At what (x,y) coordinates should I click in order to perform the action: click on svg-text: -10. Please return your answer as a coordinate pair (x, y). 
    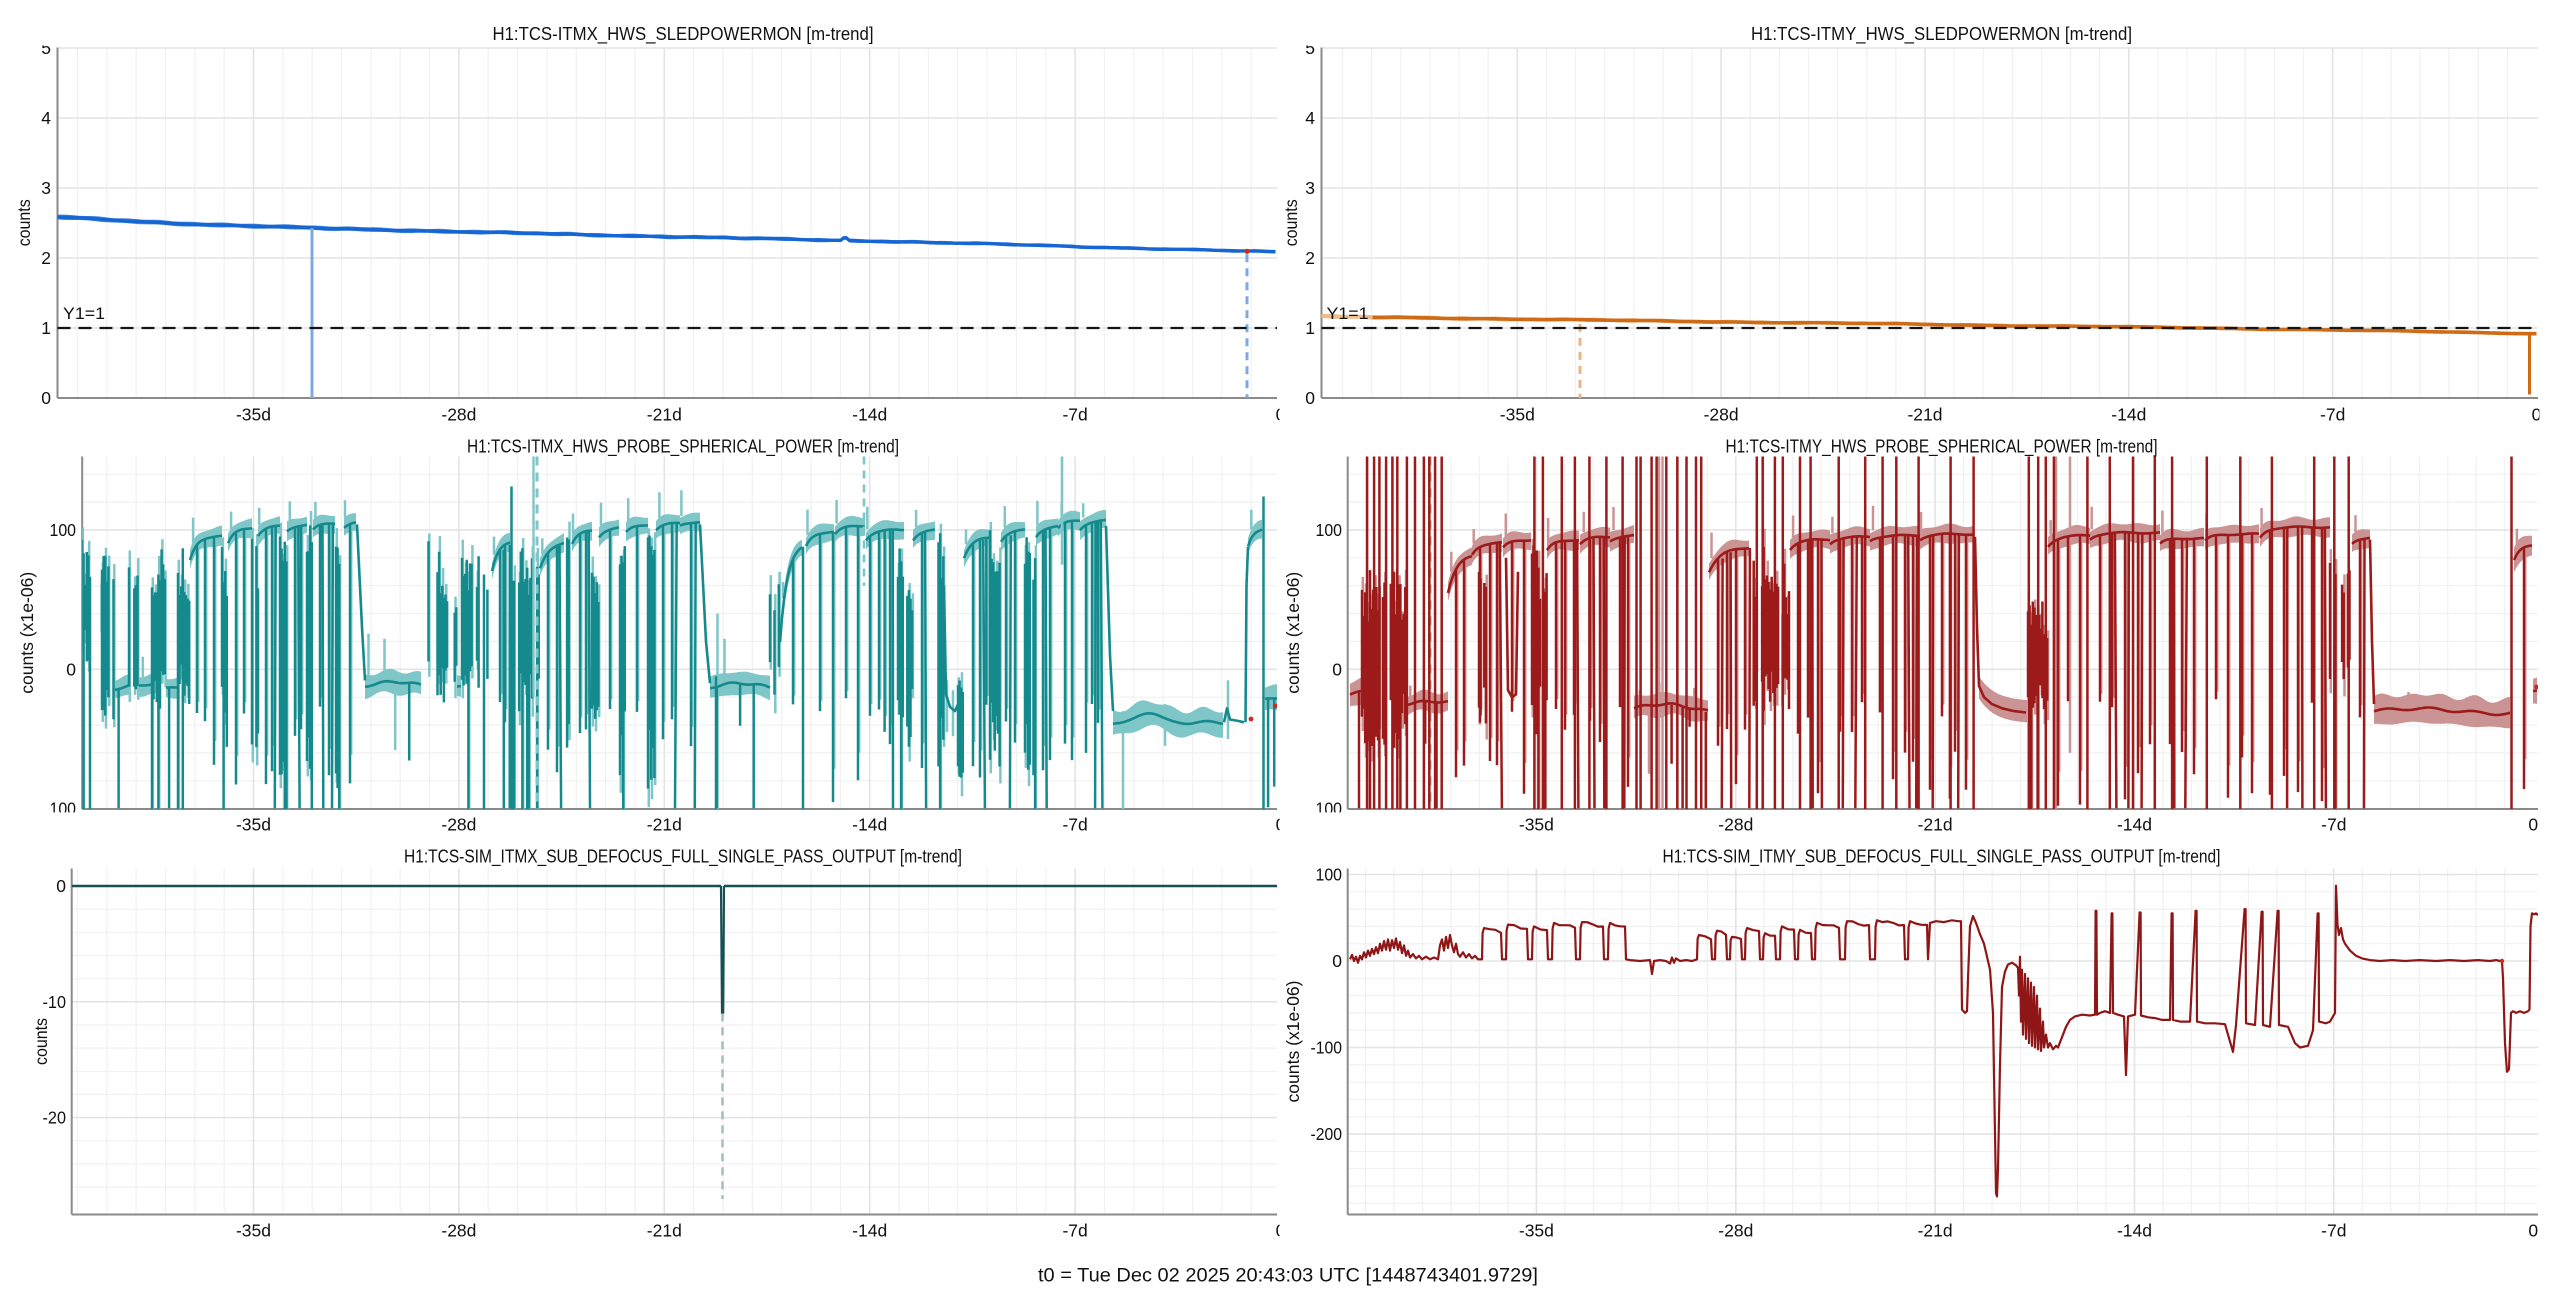
    Looking at the image, I should click on (55, 1002).